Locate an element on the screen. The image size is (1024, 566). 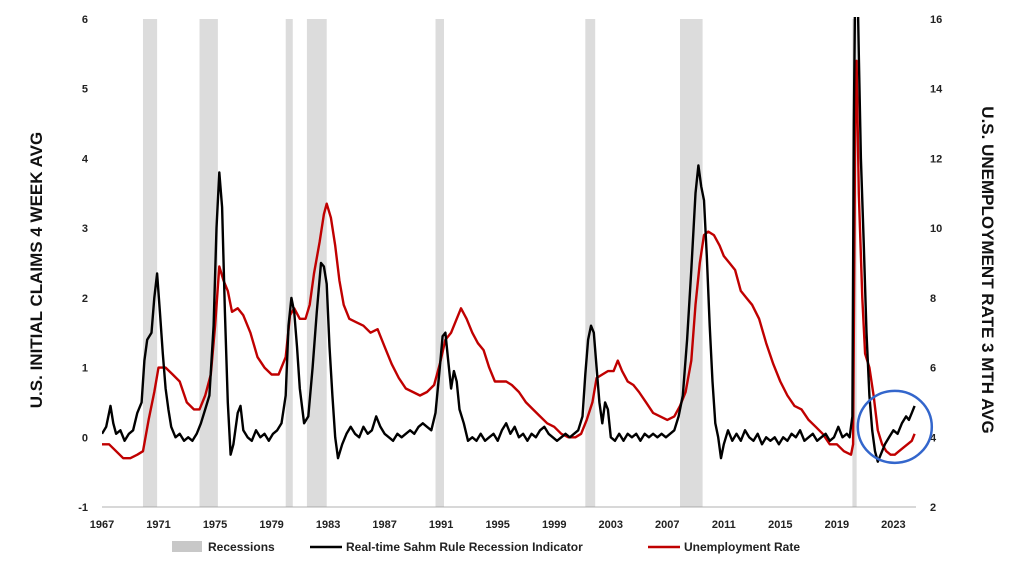
left-axis-title: U.S. INITIAL CLAIMS 4 WEEK AVG is located at coordinates (36, 270).